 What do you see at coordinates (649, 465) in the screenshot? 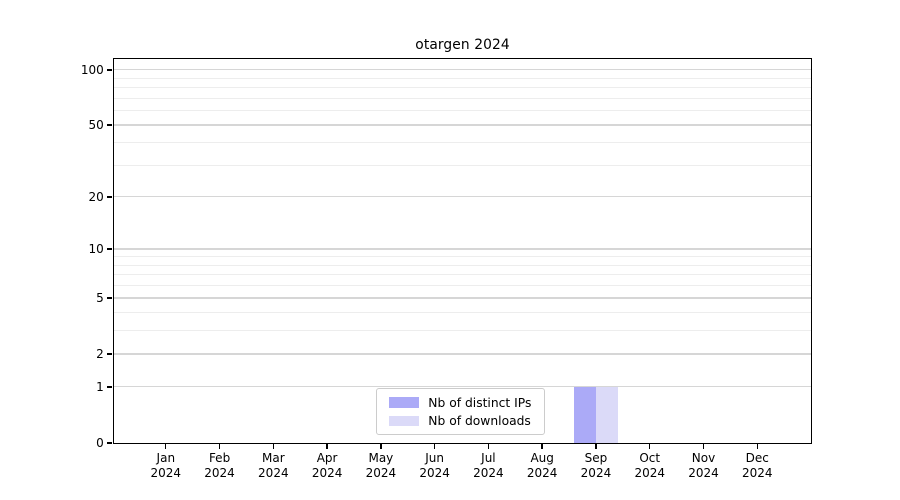
I see `x-tick-label: Oct 2024` at bounding box center [649, 465].